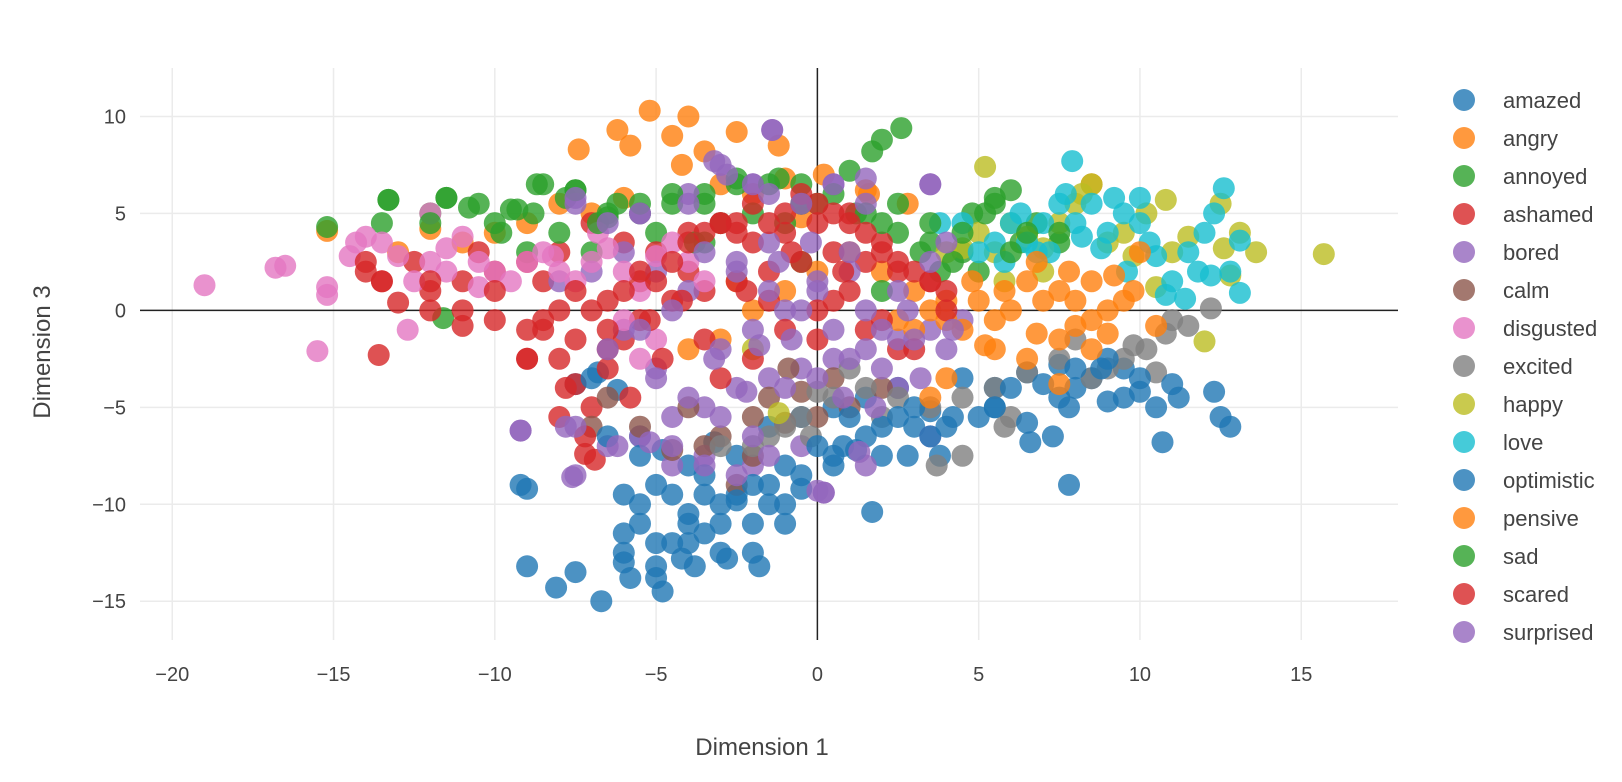  I want to click on legend-item-angry: angry, so click(1505, 138).